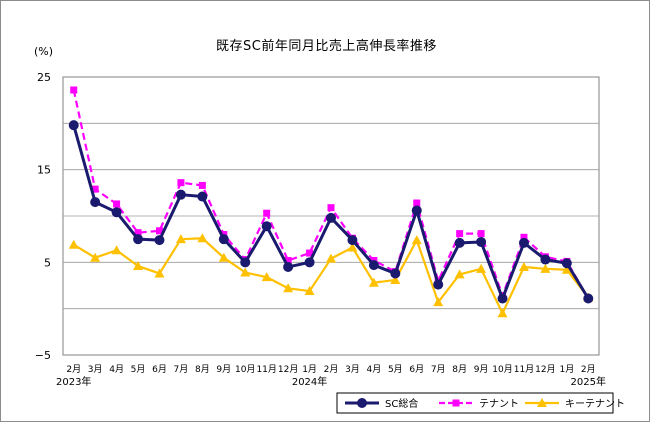 The image size is (650, 422). Describe the element at coordinates (401, 403) in the screenshot. I see `legend-label: SC総合` at that location.